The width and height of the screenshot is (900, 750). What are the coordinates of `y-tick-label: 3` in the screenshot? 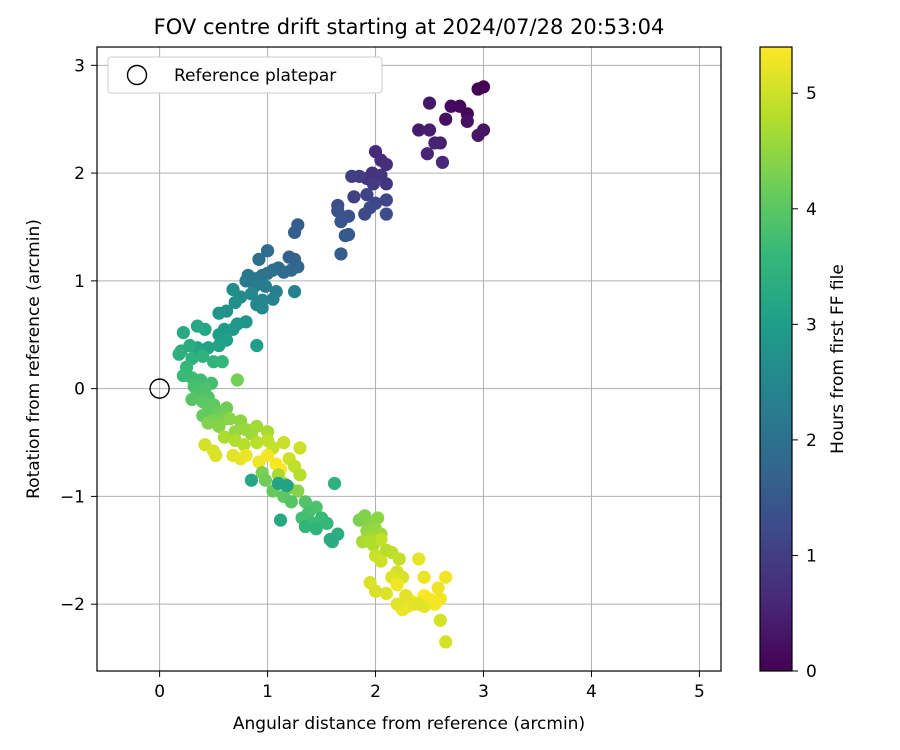 It's located at (79, 66).